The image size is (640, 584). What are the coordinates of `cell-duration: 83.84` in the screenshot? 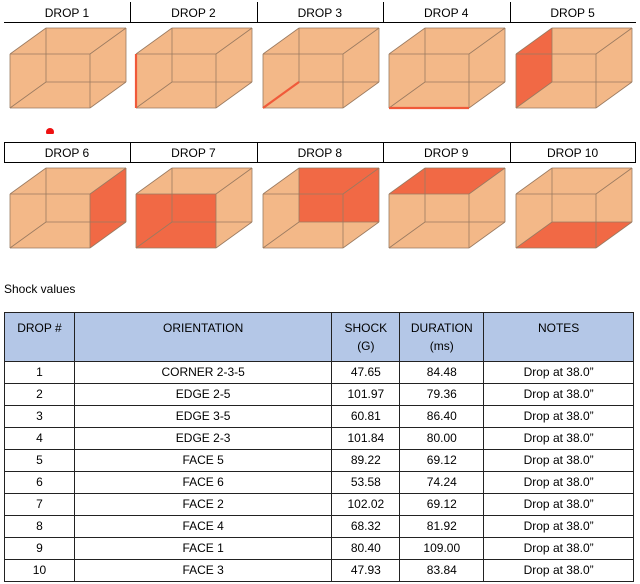 It's located at (442, 570).